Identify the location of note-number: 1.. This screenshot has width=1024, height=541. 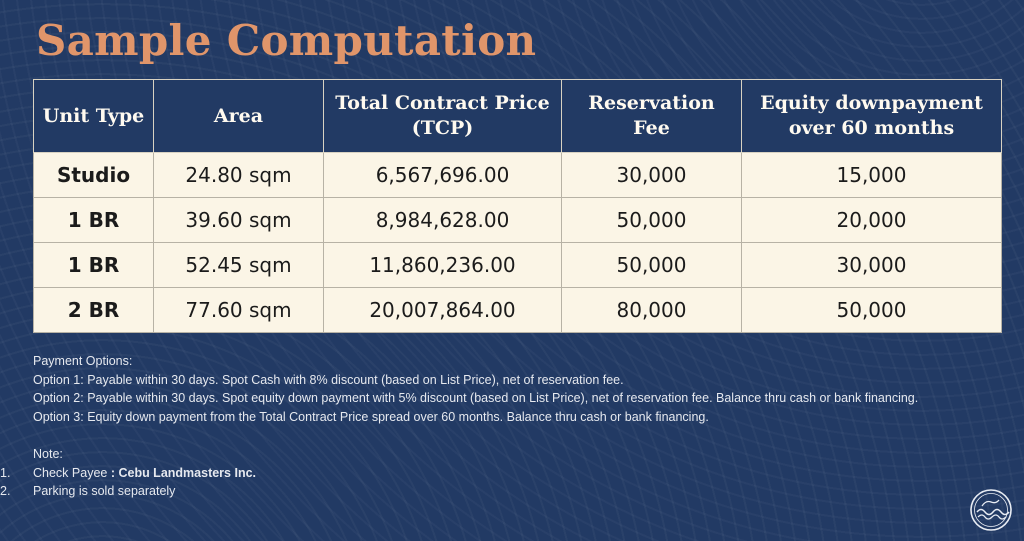
(5, 472).